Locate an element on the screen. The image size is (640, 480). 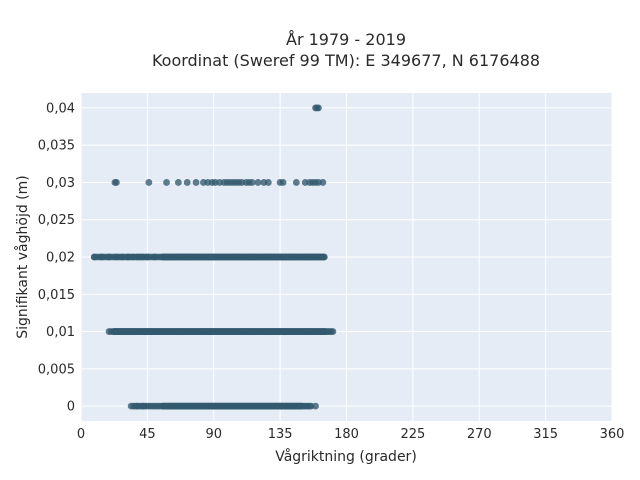
y-tick-label: 0,01 is located at coordinates (60, 332).